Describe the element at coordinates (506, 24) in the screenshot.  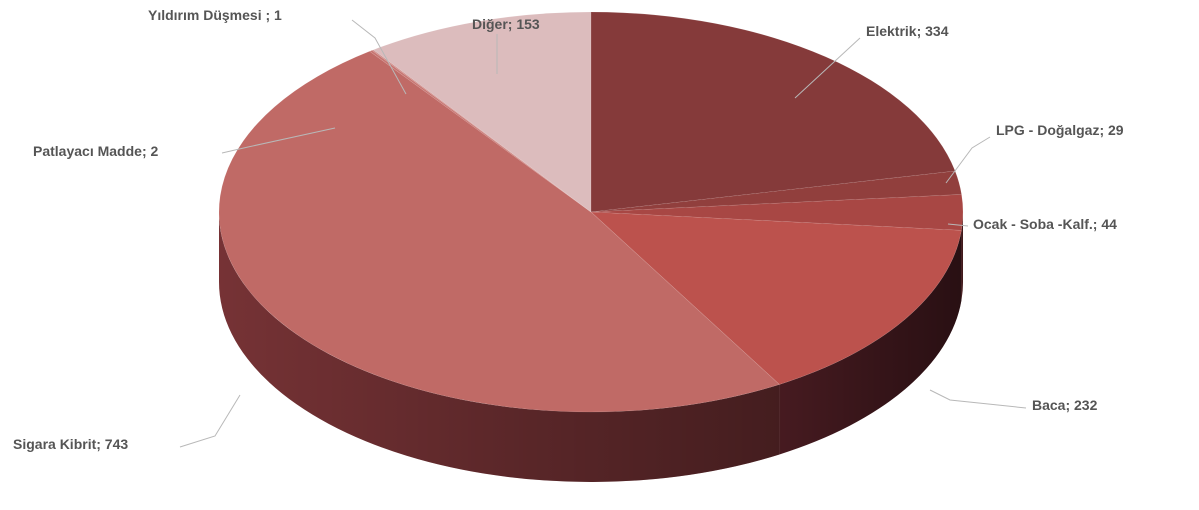
I see `slice-label-7: Diğer; 153` at that location.